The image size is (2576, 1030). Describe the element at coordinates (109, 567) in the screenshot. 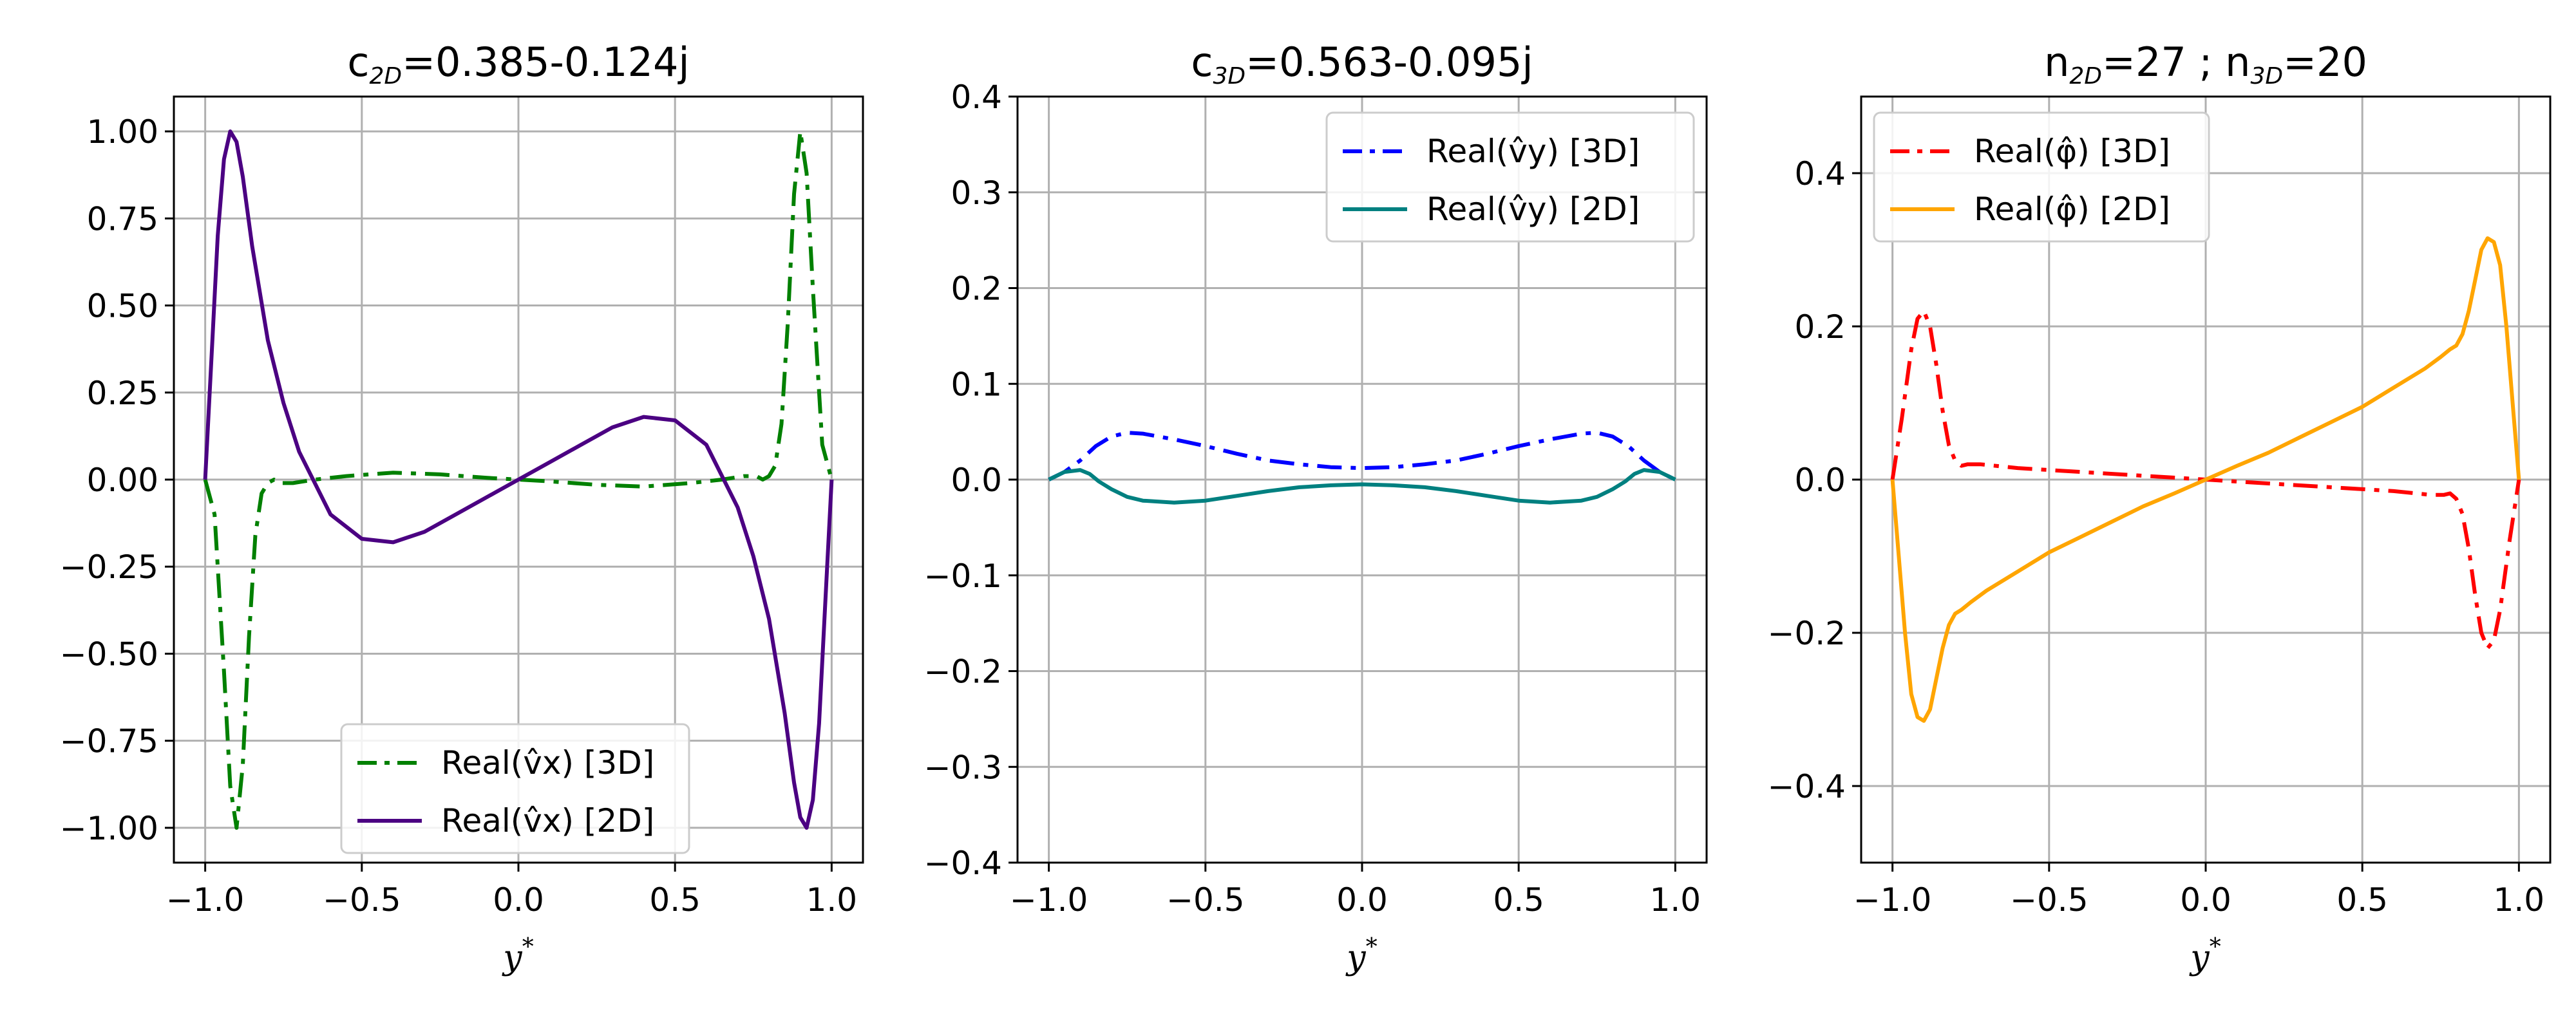

I see `y-tick-label: −0.25` at that location.